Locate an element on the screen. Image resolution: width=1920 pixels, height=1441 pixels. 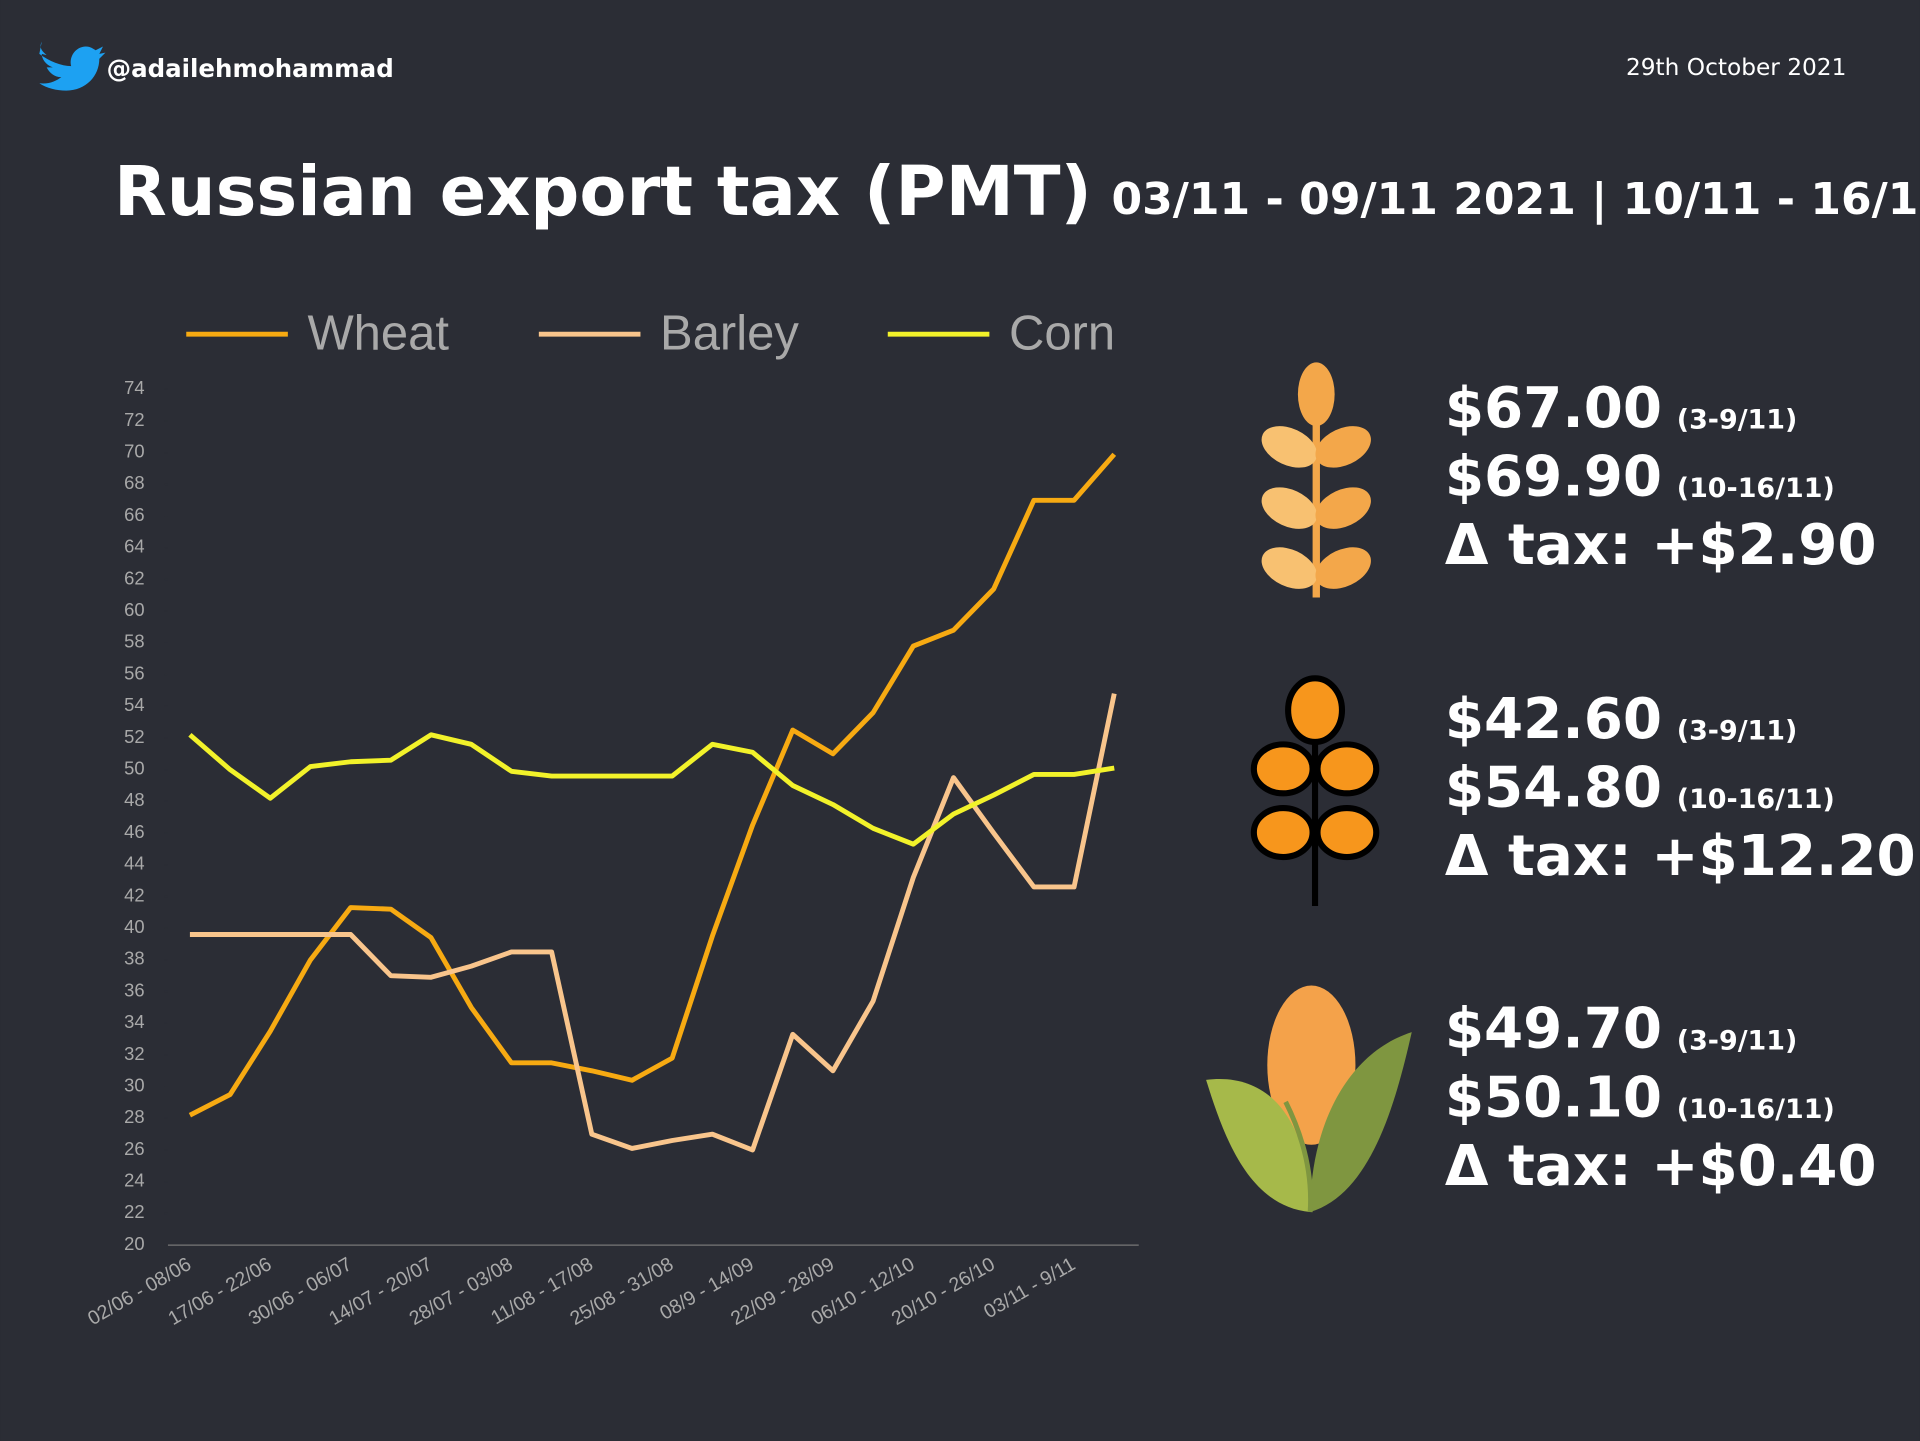
y-tick-label: 56 is located at coordinates (134, 672).